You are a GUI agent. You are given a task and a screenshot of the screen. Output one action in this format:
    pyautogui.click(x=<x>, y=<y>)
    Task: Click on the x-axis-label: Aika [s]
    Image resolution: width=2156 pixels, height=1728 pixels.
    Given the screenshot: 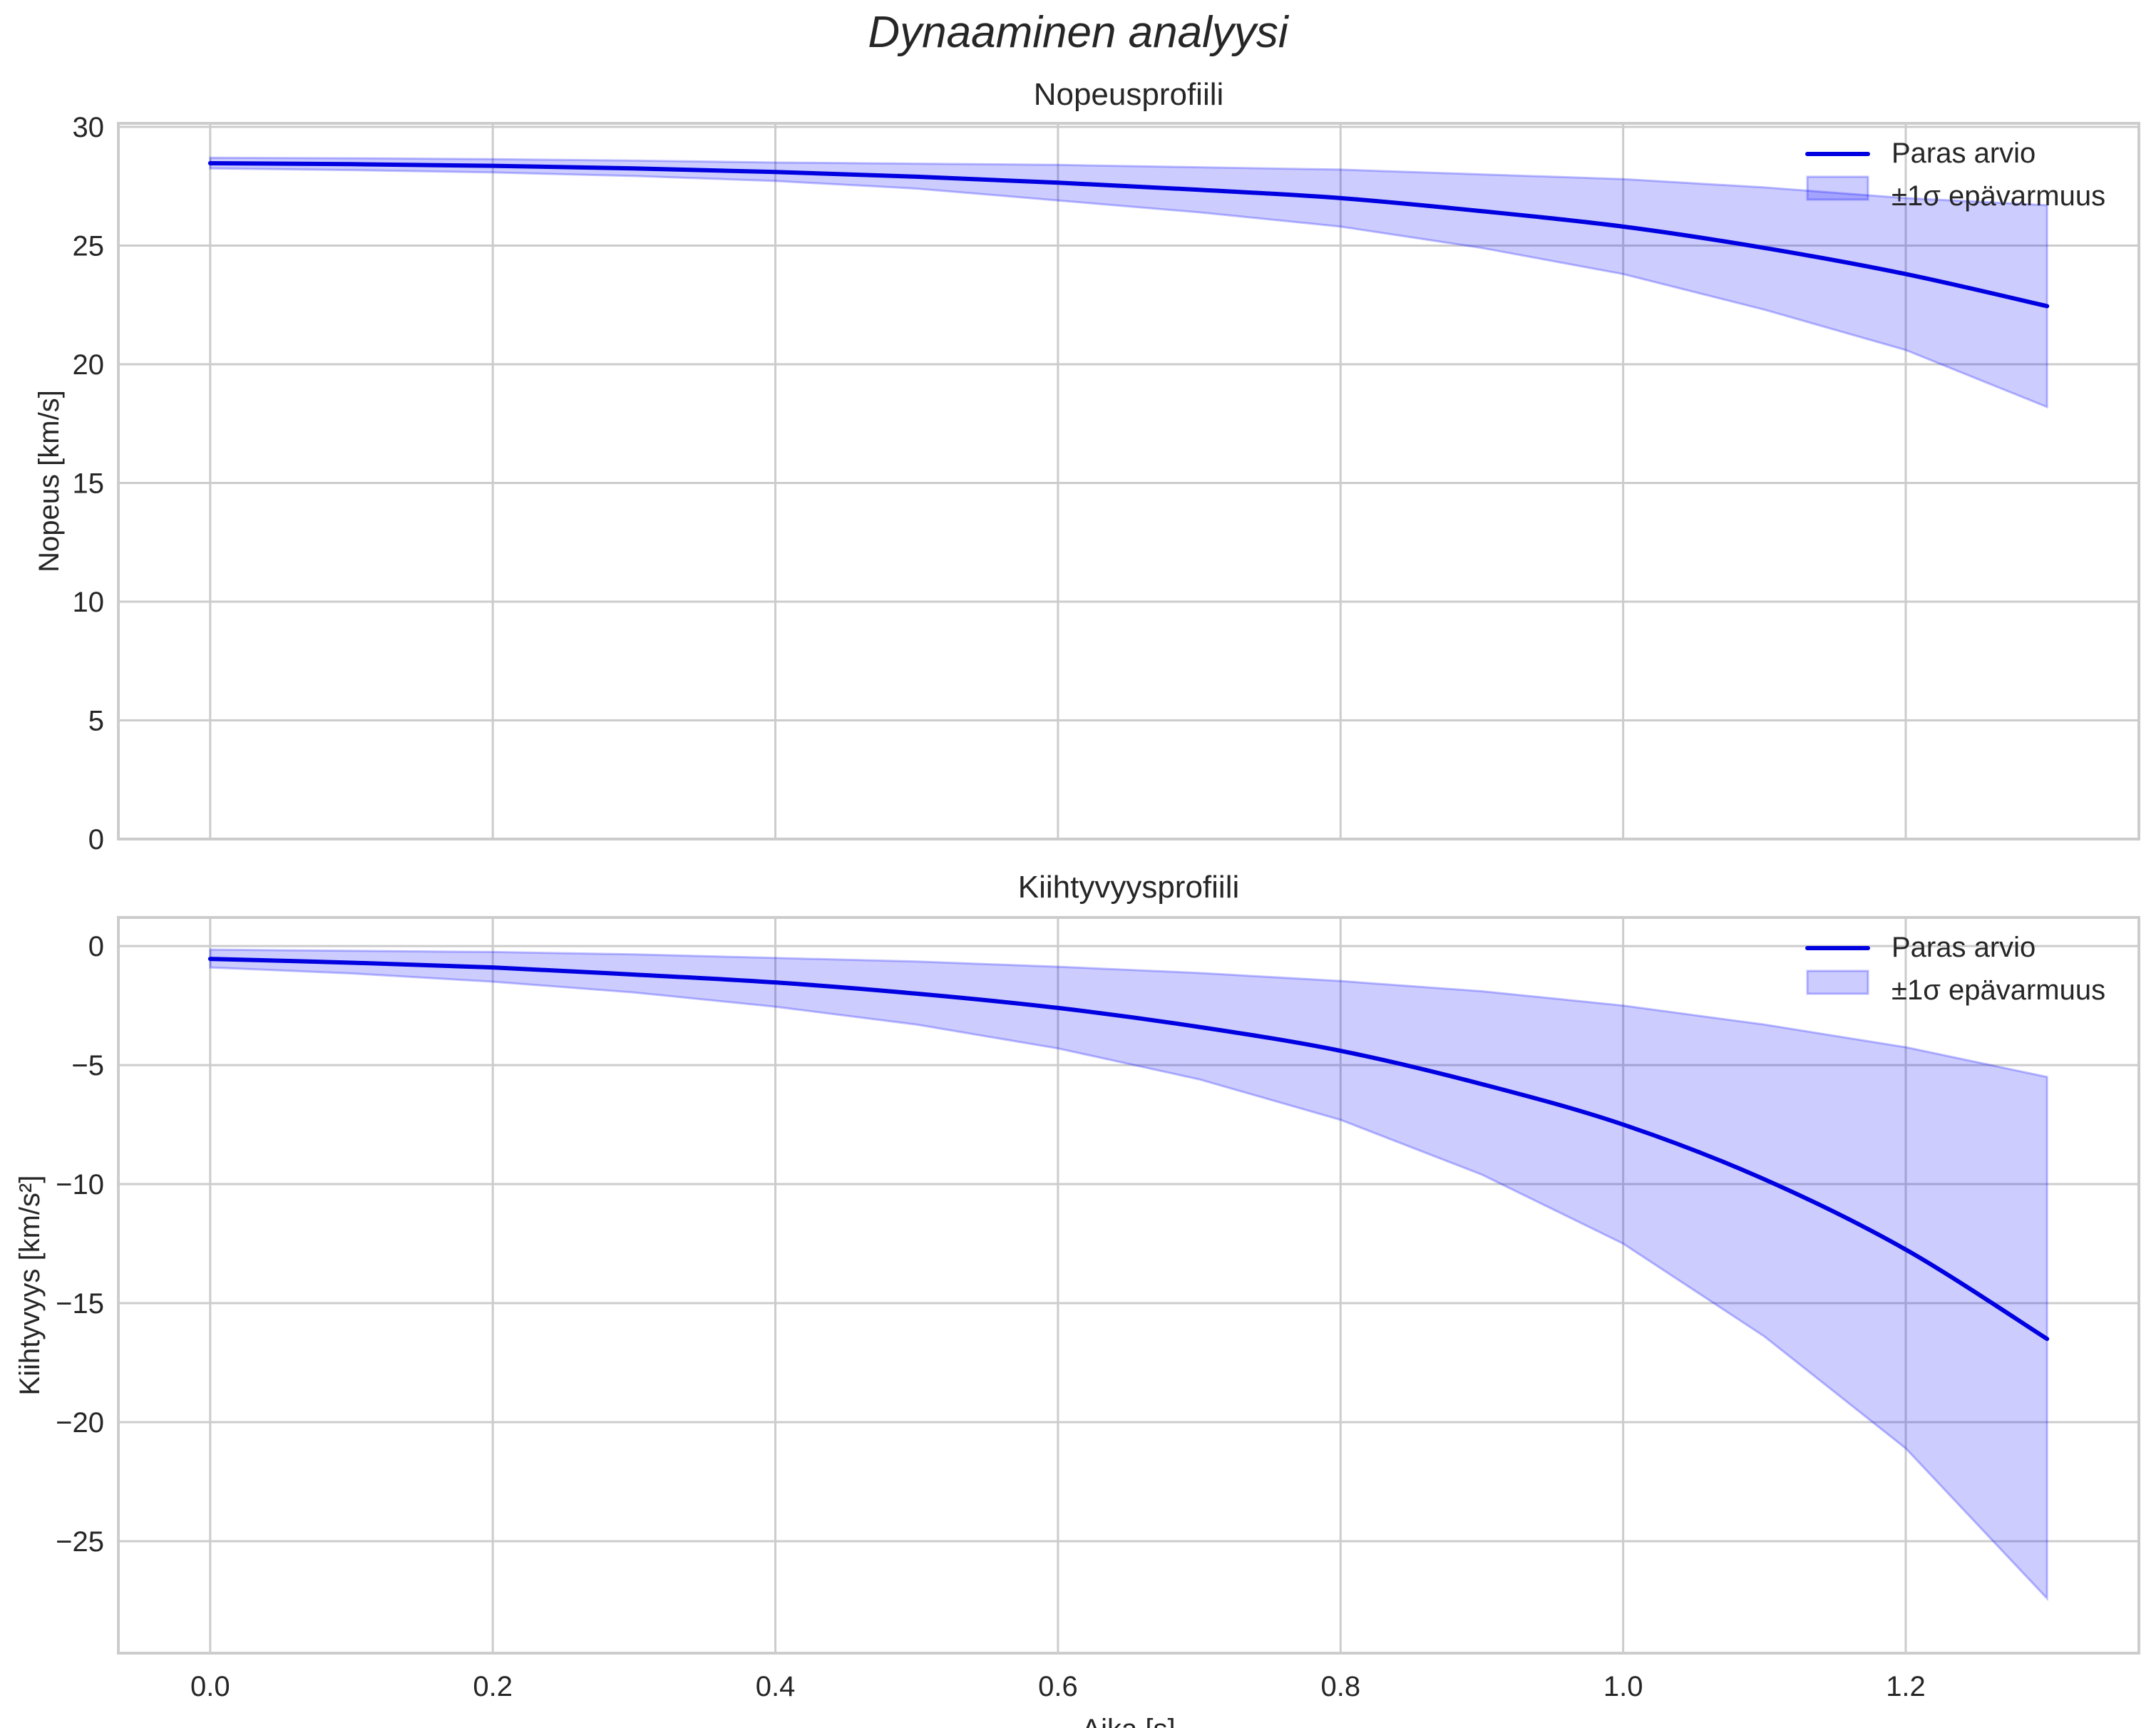 What is the action you would take?
    pyautogui.click(x=1128, y=1721)
    